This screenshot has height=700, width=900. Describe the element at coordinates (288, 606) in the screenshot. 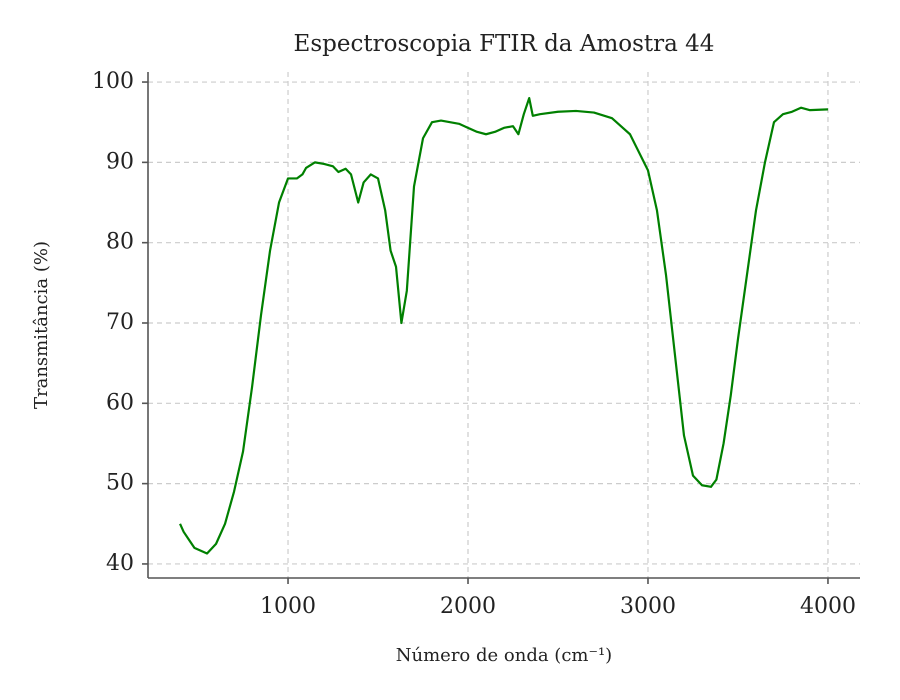

I see `x-tick-label: 1000` at that location.